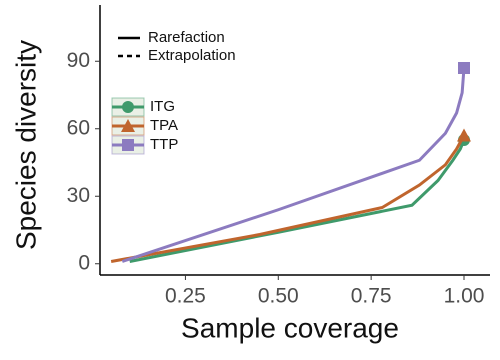 This screenshot has height=360, width=500. Describe the element at coordinates (164, 144) in the screenshot. I see `legend-label: TTP` at that location.